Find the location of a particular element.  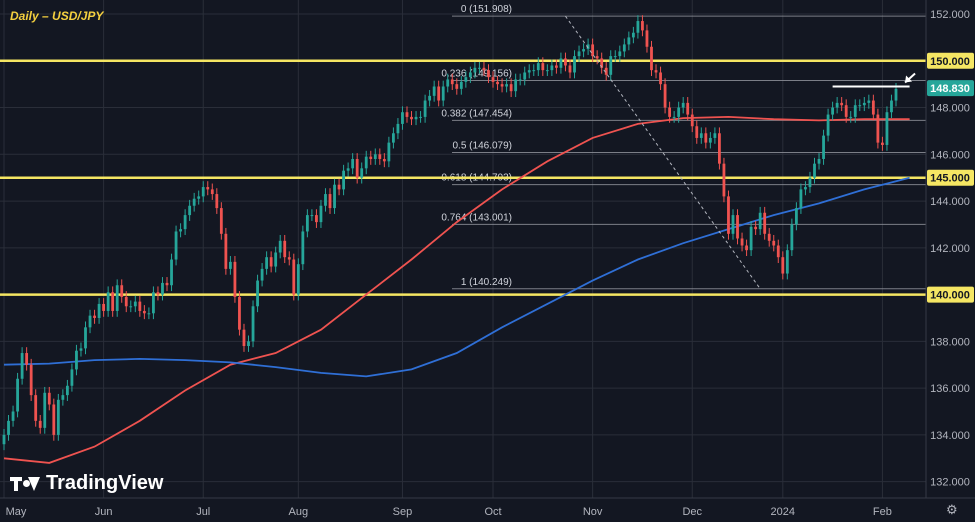

y-tick-label: 136.000 is located at coordinates (950, 389).